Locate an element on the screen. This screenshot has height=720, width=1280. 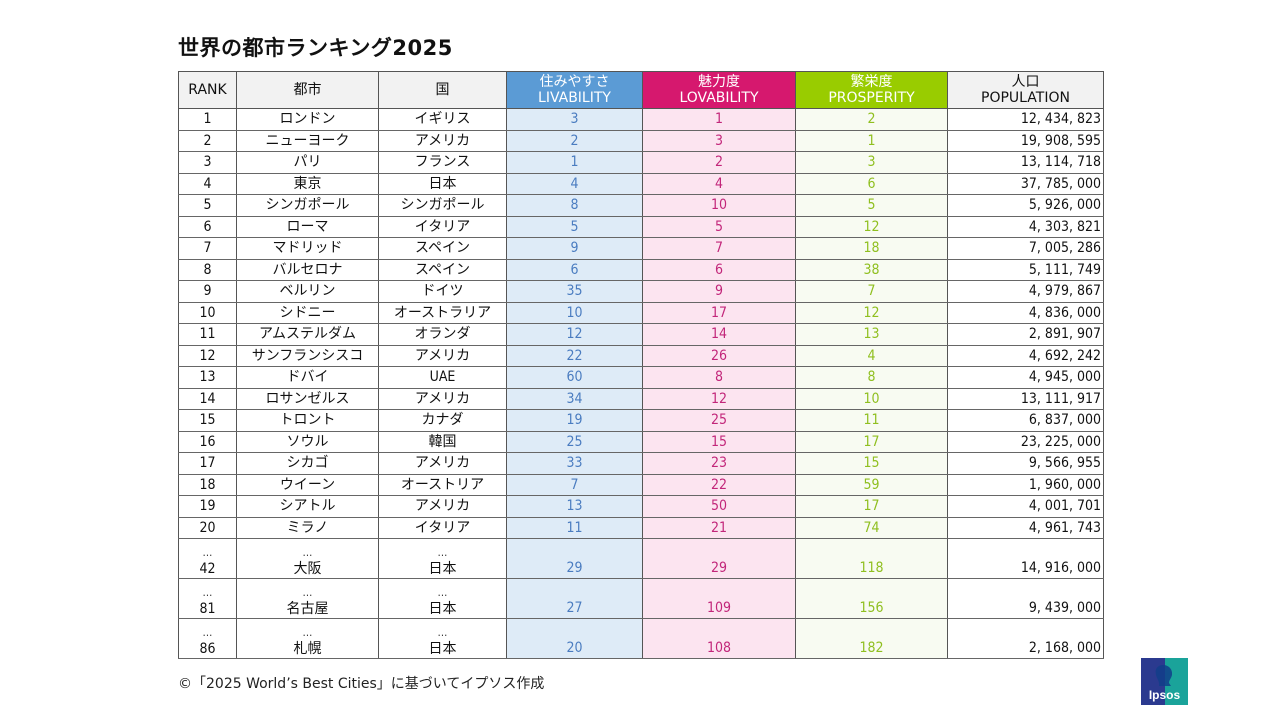
country-cell: イタリア is located at coordinates (442, 226).